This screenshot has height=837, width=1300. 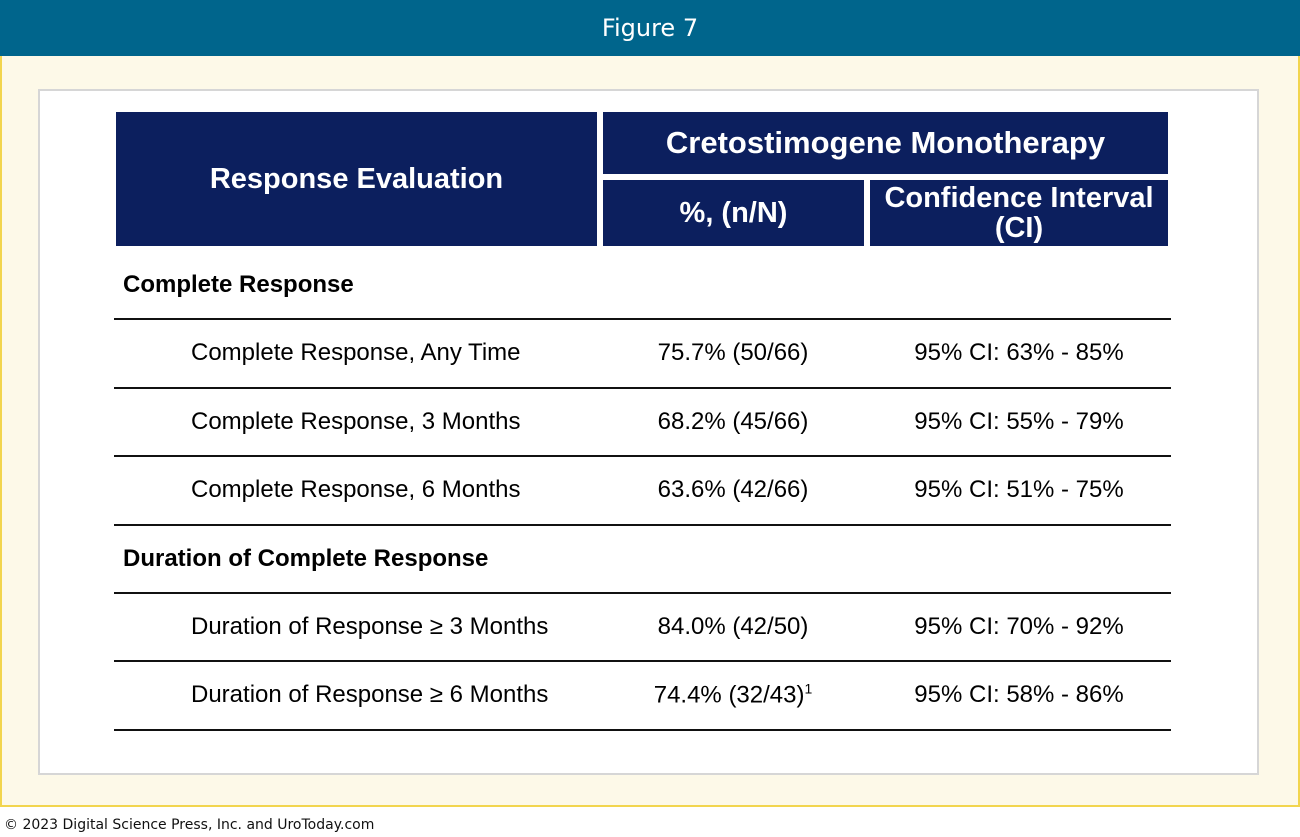 I want to click on row-value: 68.2% (45/66), so click(x=733, y=422).